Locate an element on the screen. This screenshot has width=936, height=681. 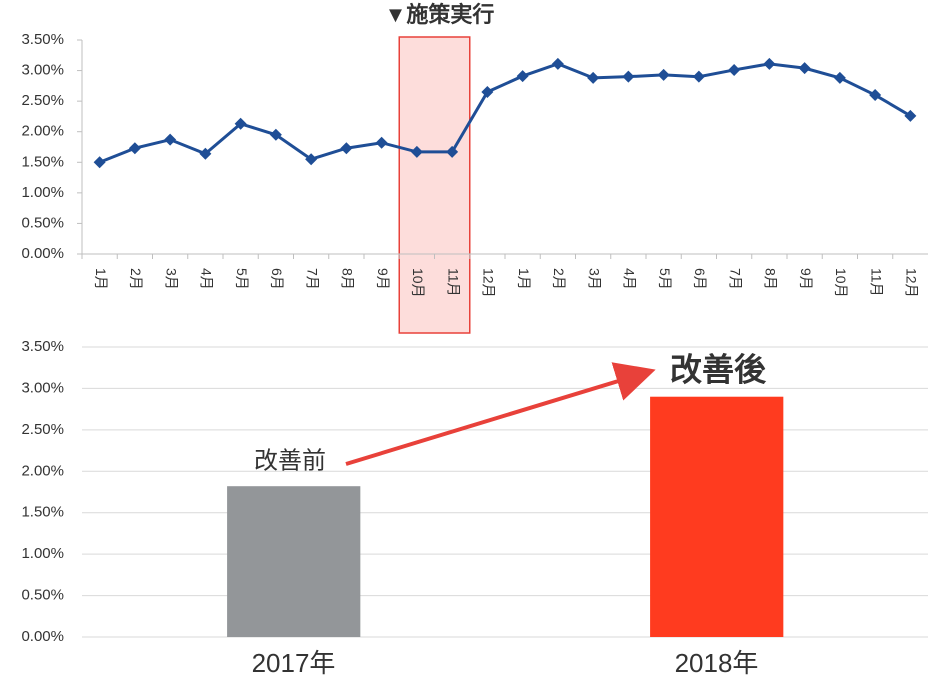
highlight-box is located at coordinates (434, 185).